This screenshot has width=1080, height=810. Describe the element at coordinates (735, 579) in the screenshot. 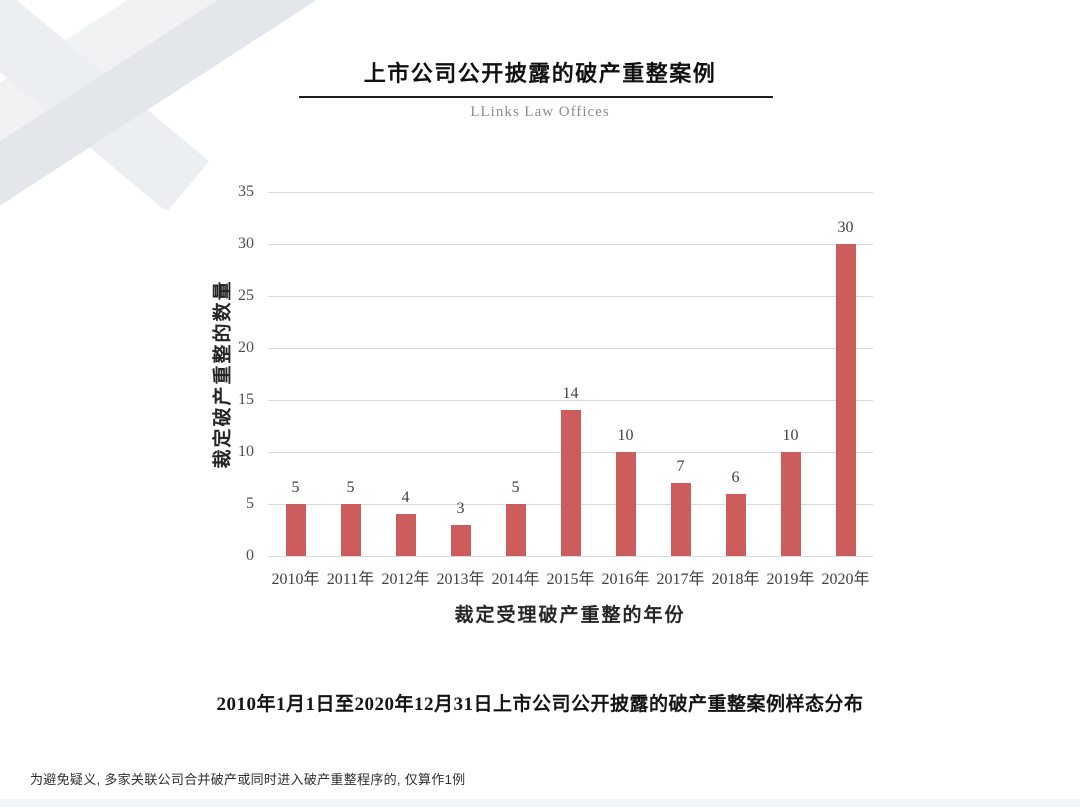

I see `x-tick-label: 2018年` at that location.